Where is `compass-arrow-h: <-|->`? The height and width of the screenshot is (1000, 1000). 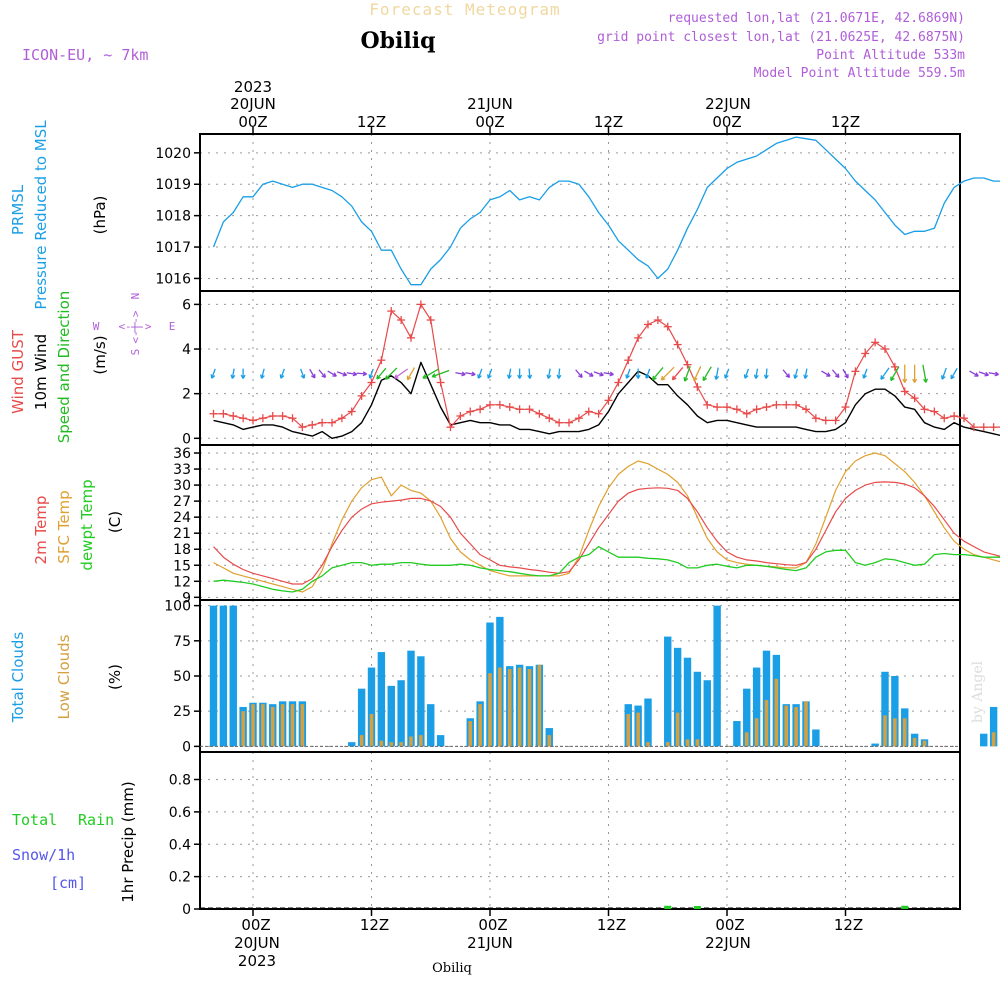
compass-arrow-h: <-|-> is located at coordinates (134, 326).